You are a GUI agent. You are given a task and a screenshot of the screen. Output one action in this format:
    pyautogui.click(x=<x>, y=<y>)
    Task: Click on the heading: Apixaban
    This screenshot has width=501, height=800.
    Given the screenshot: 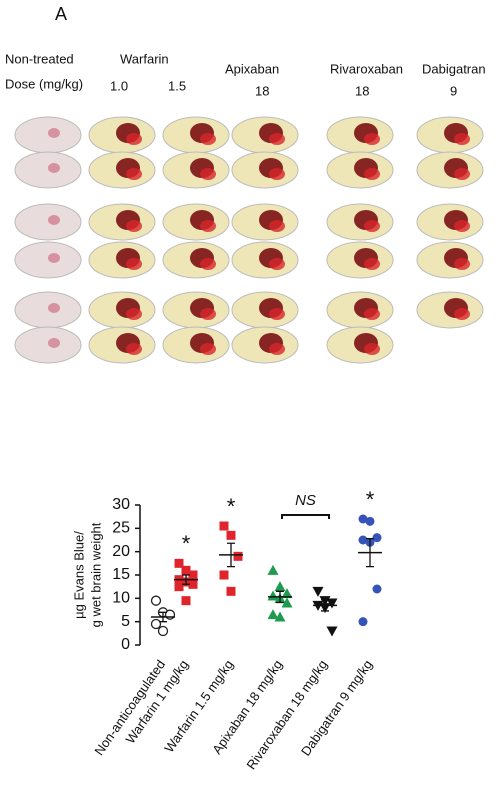 What is the action you would take?
    pyautogui.click(x=252, y=68)
    